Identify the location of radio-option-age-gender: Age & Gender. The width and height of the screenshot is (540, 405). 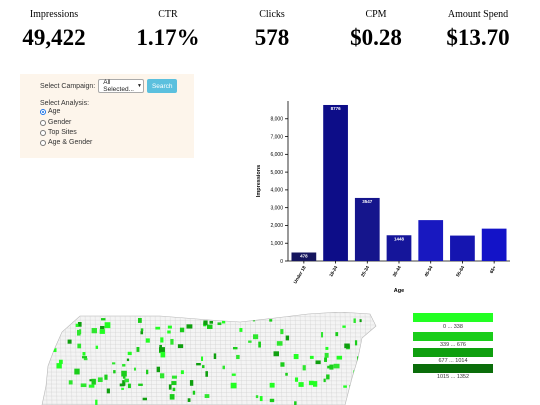
(66, 142).